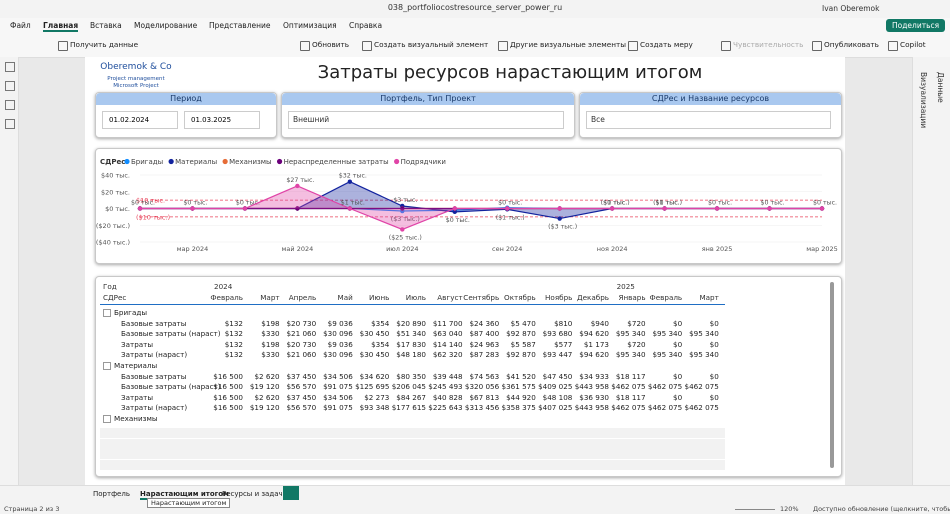  I want to click on table-cell: $44 920, so click(521, 397).